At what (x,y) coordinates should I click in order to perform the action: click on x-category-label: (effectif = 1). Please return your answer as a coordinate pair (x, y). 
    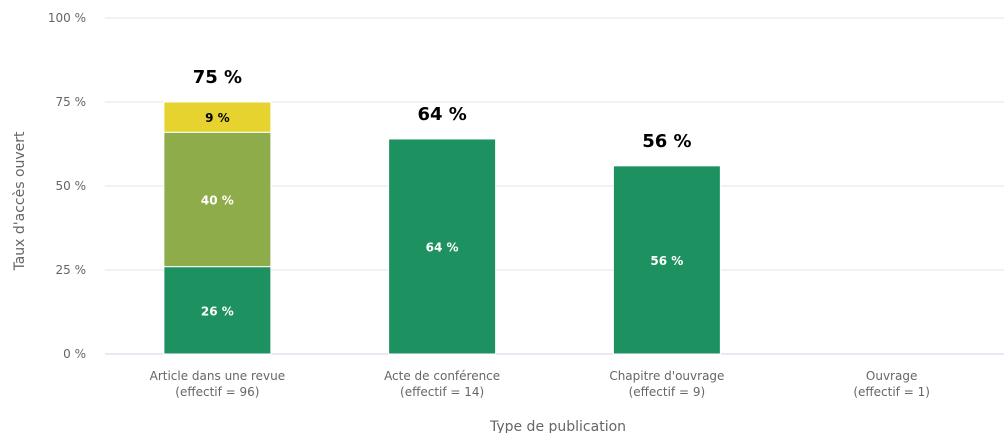
    Looking at the image, I should click on (891, 392).